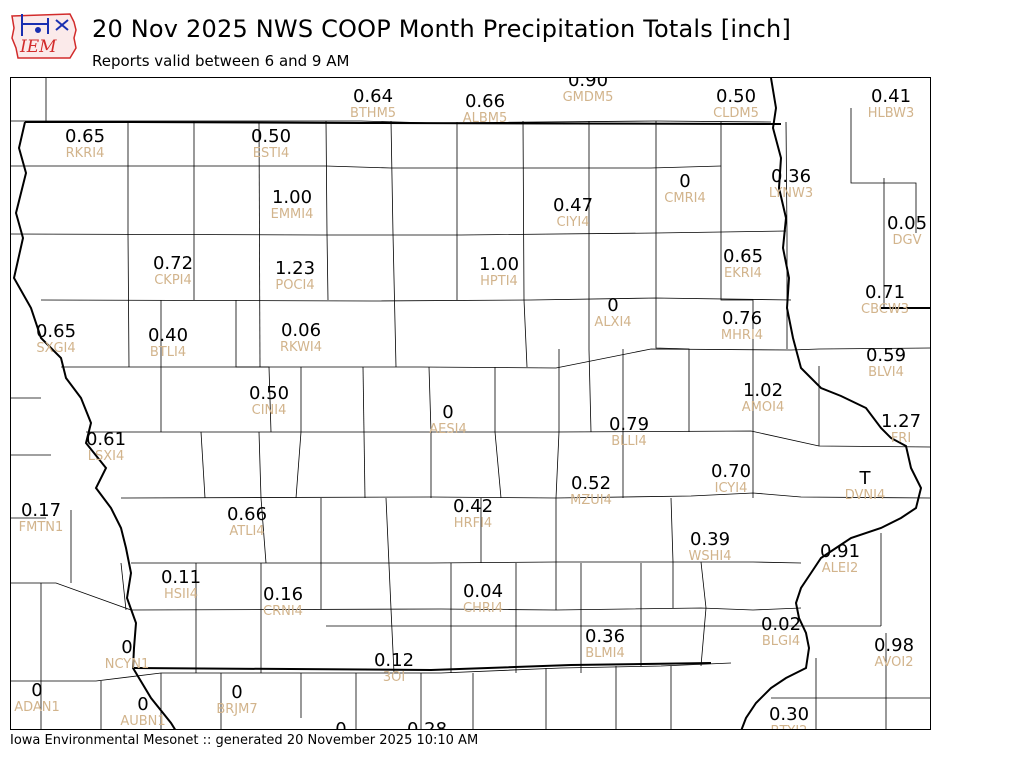 The image size is (1024, 768). What do you see at coordinates (840, 568) in the screenshot?
I see `station-id: ALEI2` at bounding box center [840, 568].